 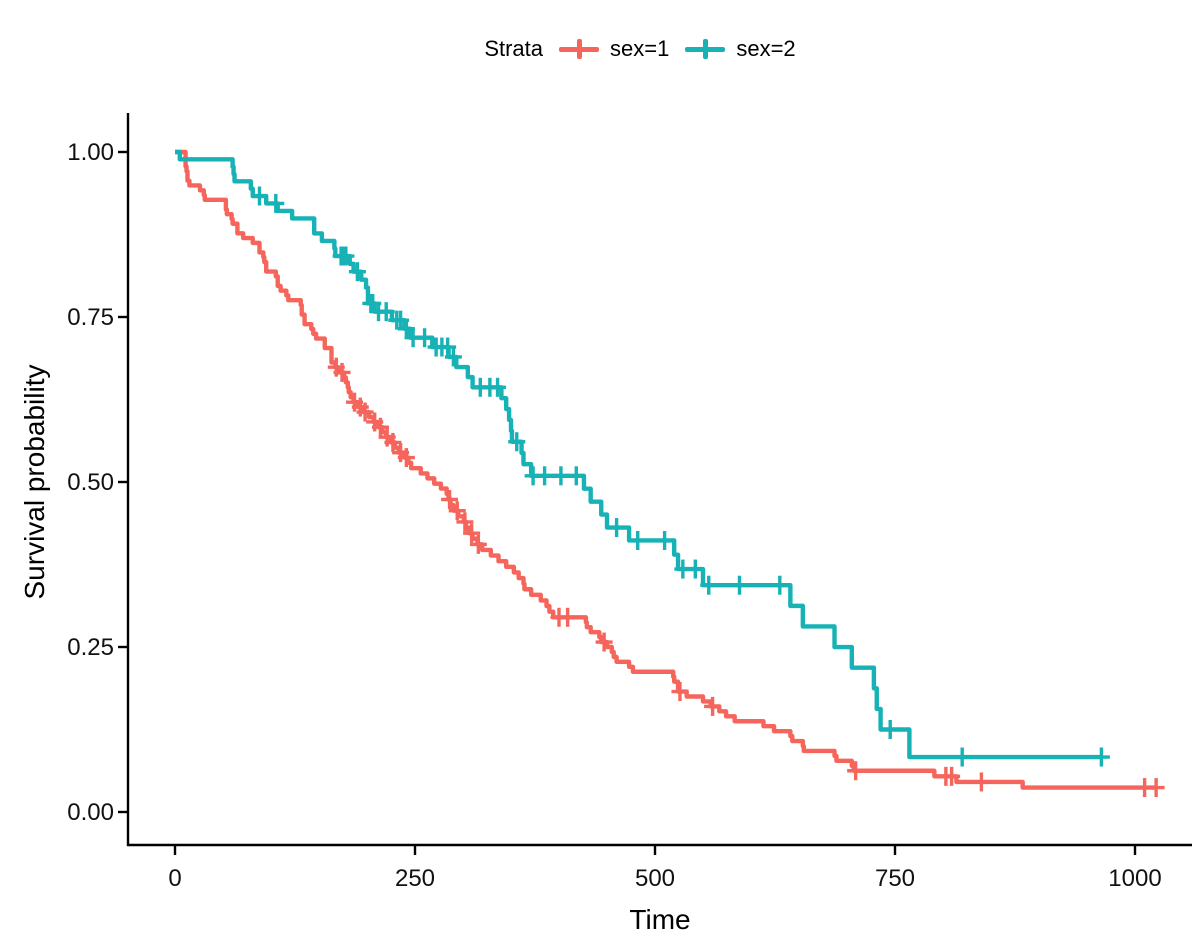 What do you see at coordinates (1134, 878) in the screenshot?
I see `x-tick-label: 1000` at bounding box center [1134, 878].